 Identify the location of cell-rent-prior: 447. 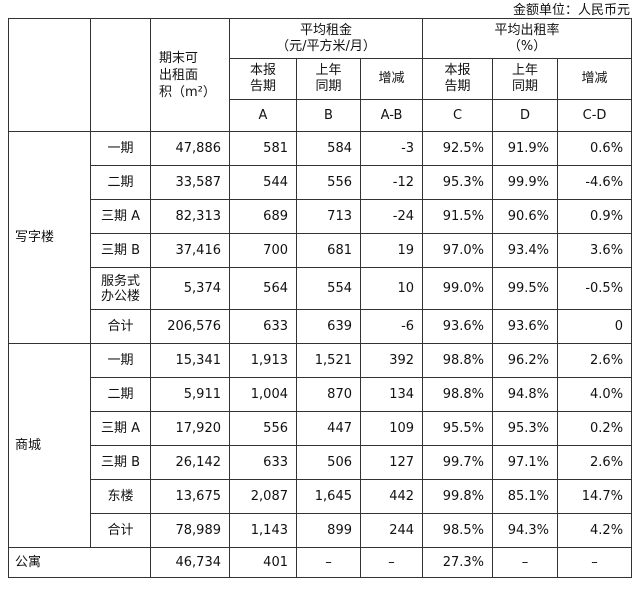
(328, 428).